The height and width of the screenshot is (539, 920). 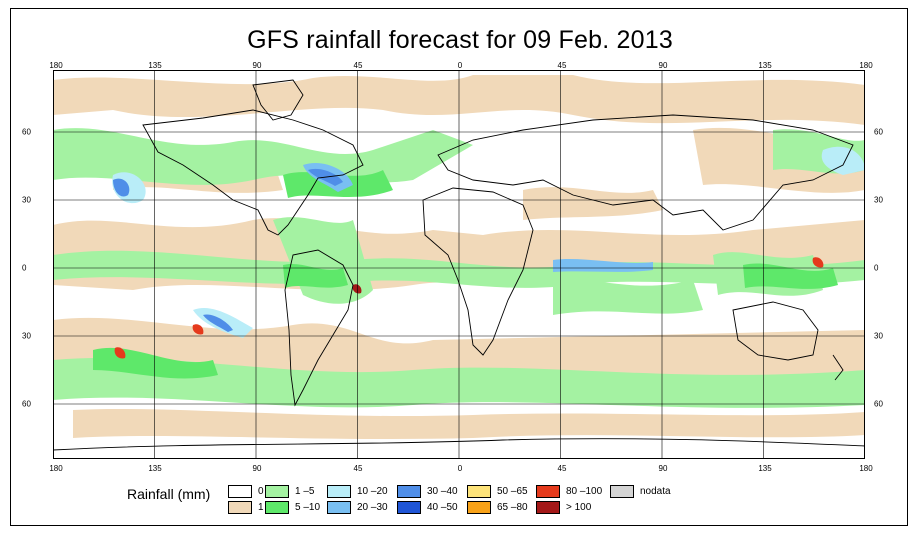 I want to click on legend-item: 20 –30, so click(x=357, y=507).